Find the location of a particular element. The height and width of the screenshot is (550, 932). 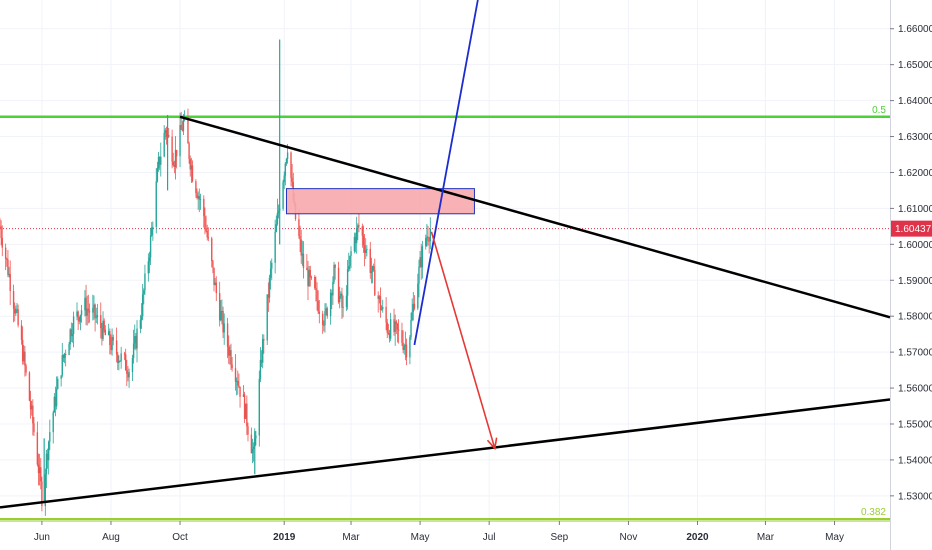

trend-line is located at coordinates (446, 173).